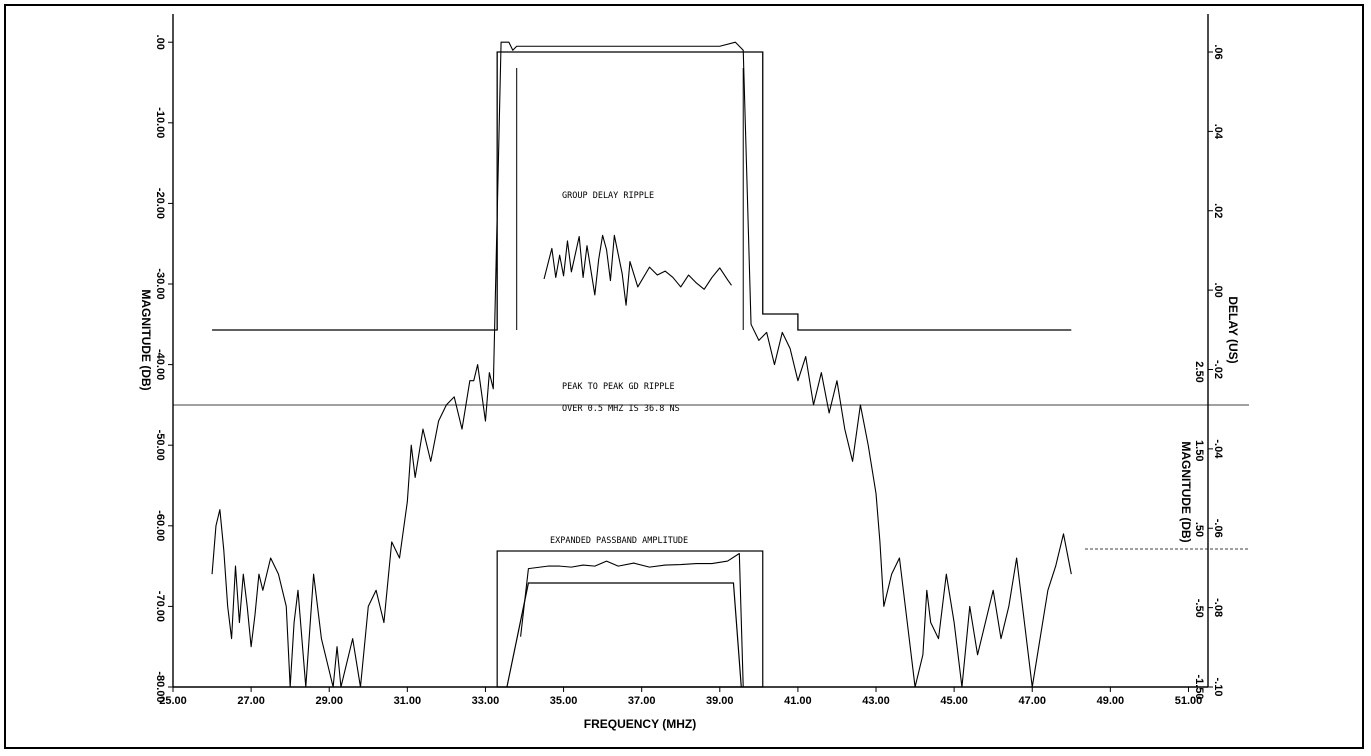  Describe the element at coordinates (146, 339) in the screenshot. I see `y-axis-label-magnitude: MAGNITUDE (DB)` at that location.